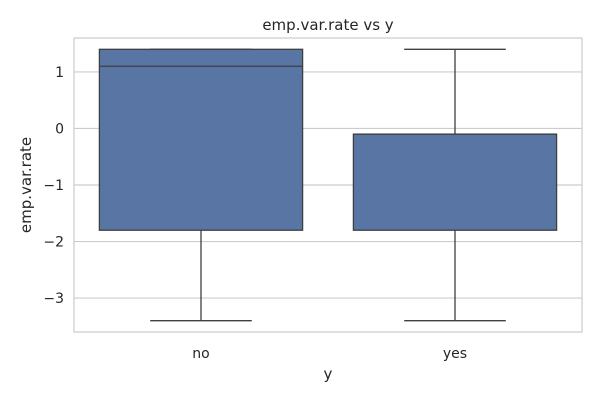 The image size is (600, 400). What do you see at coordinates (329, 354) in the screenshot?
I see `x-tick-labels: no yes` at bounding box center [329, 354].